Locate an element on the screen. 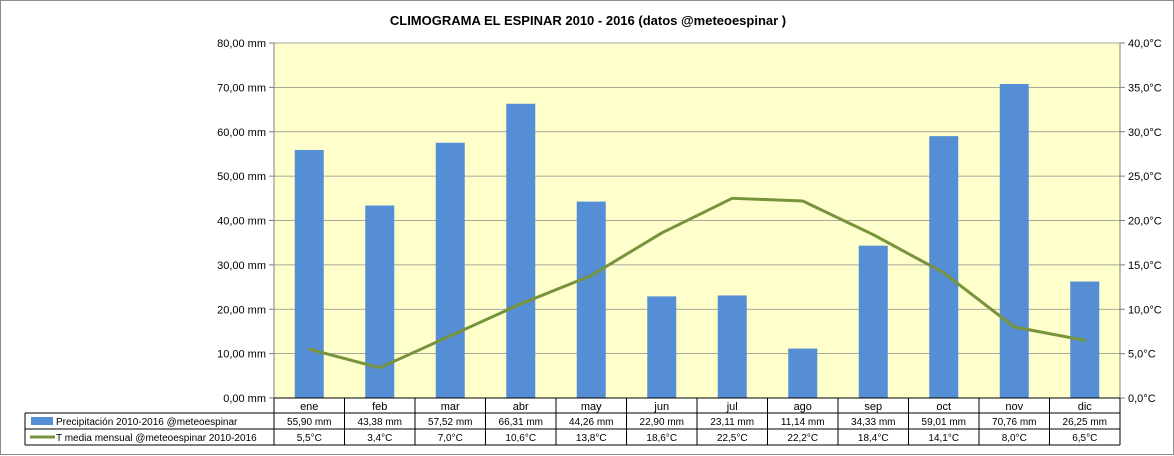 This screenshot has height=456, width=1174. x-tick-label: oct is located at coordinates (943, 407).